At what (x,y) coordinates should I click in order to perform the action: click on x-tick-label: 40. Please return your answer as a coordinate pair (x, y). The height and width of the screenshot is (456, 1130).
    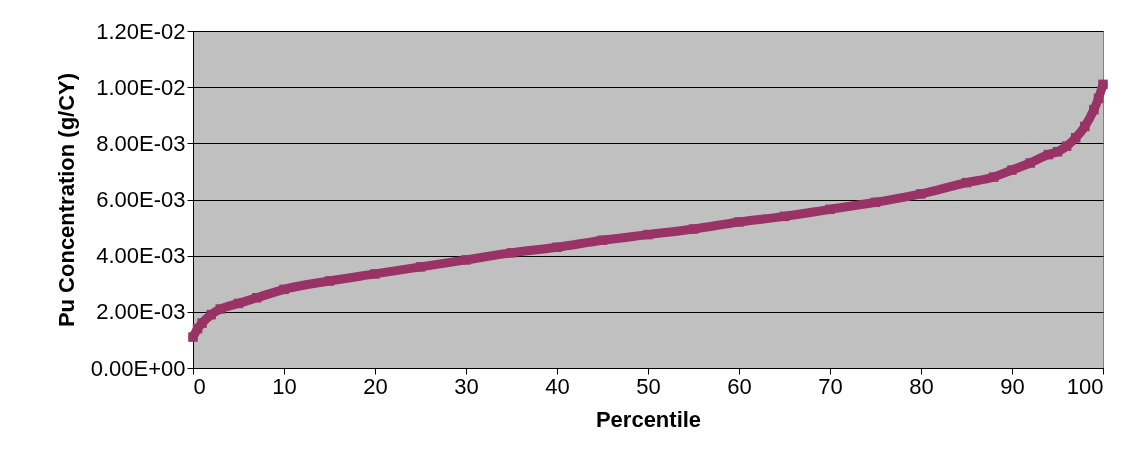
    Looking at the image, I should click on (557, 386).